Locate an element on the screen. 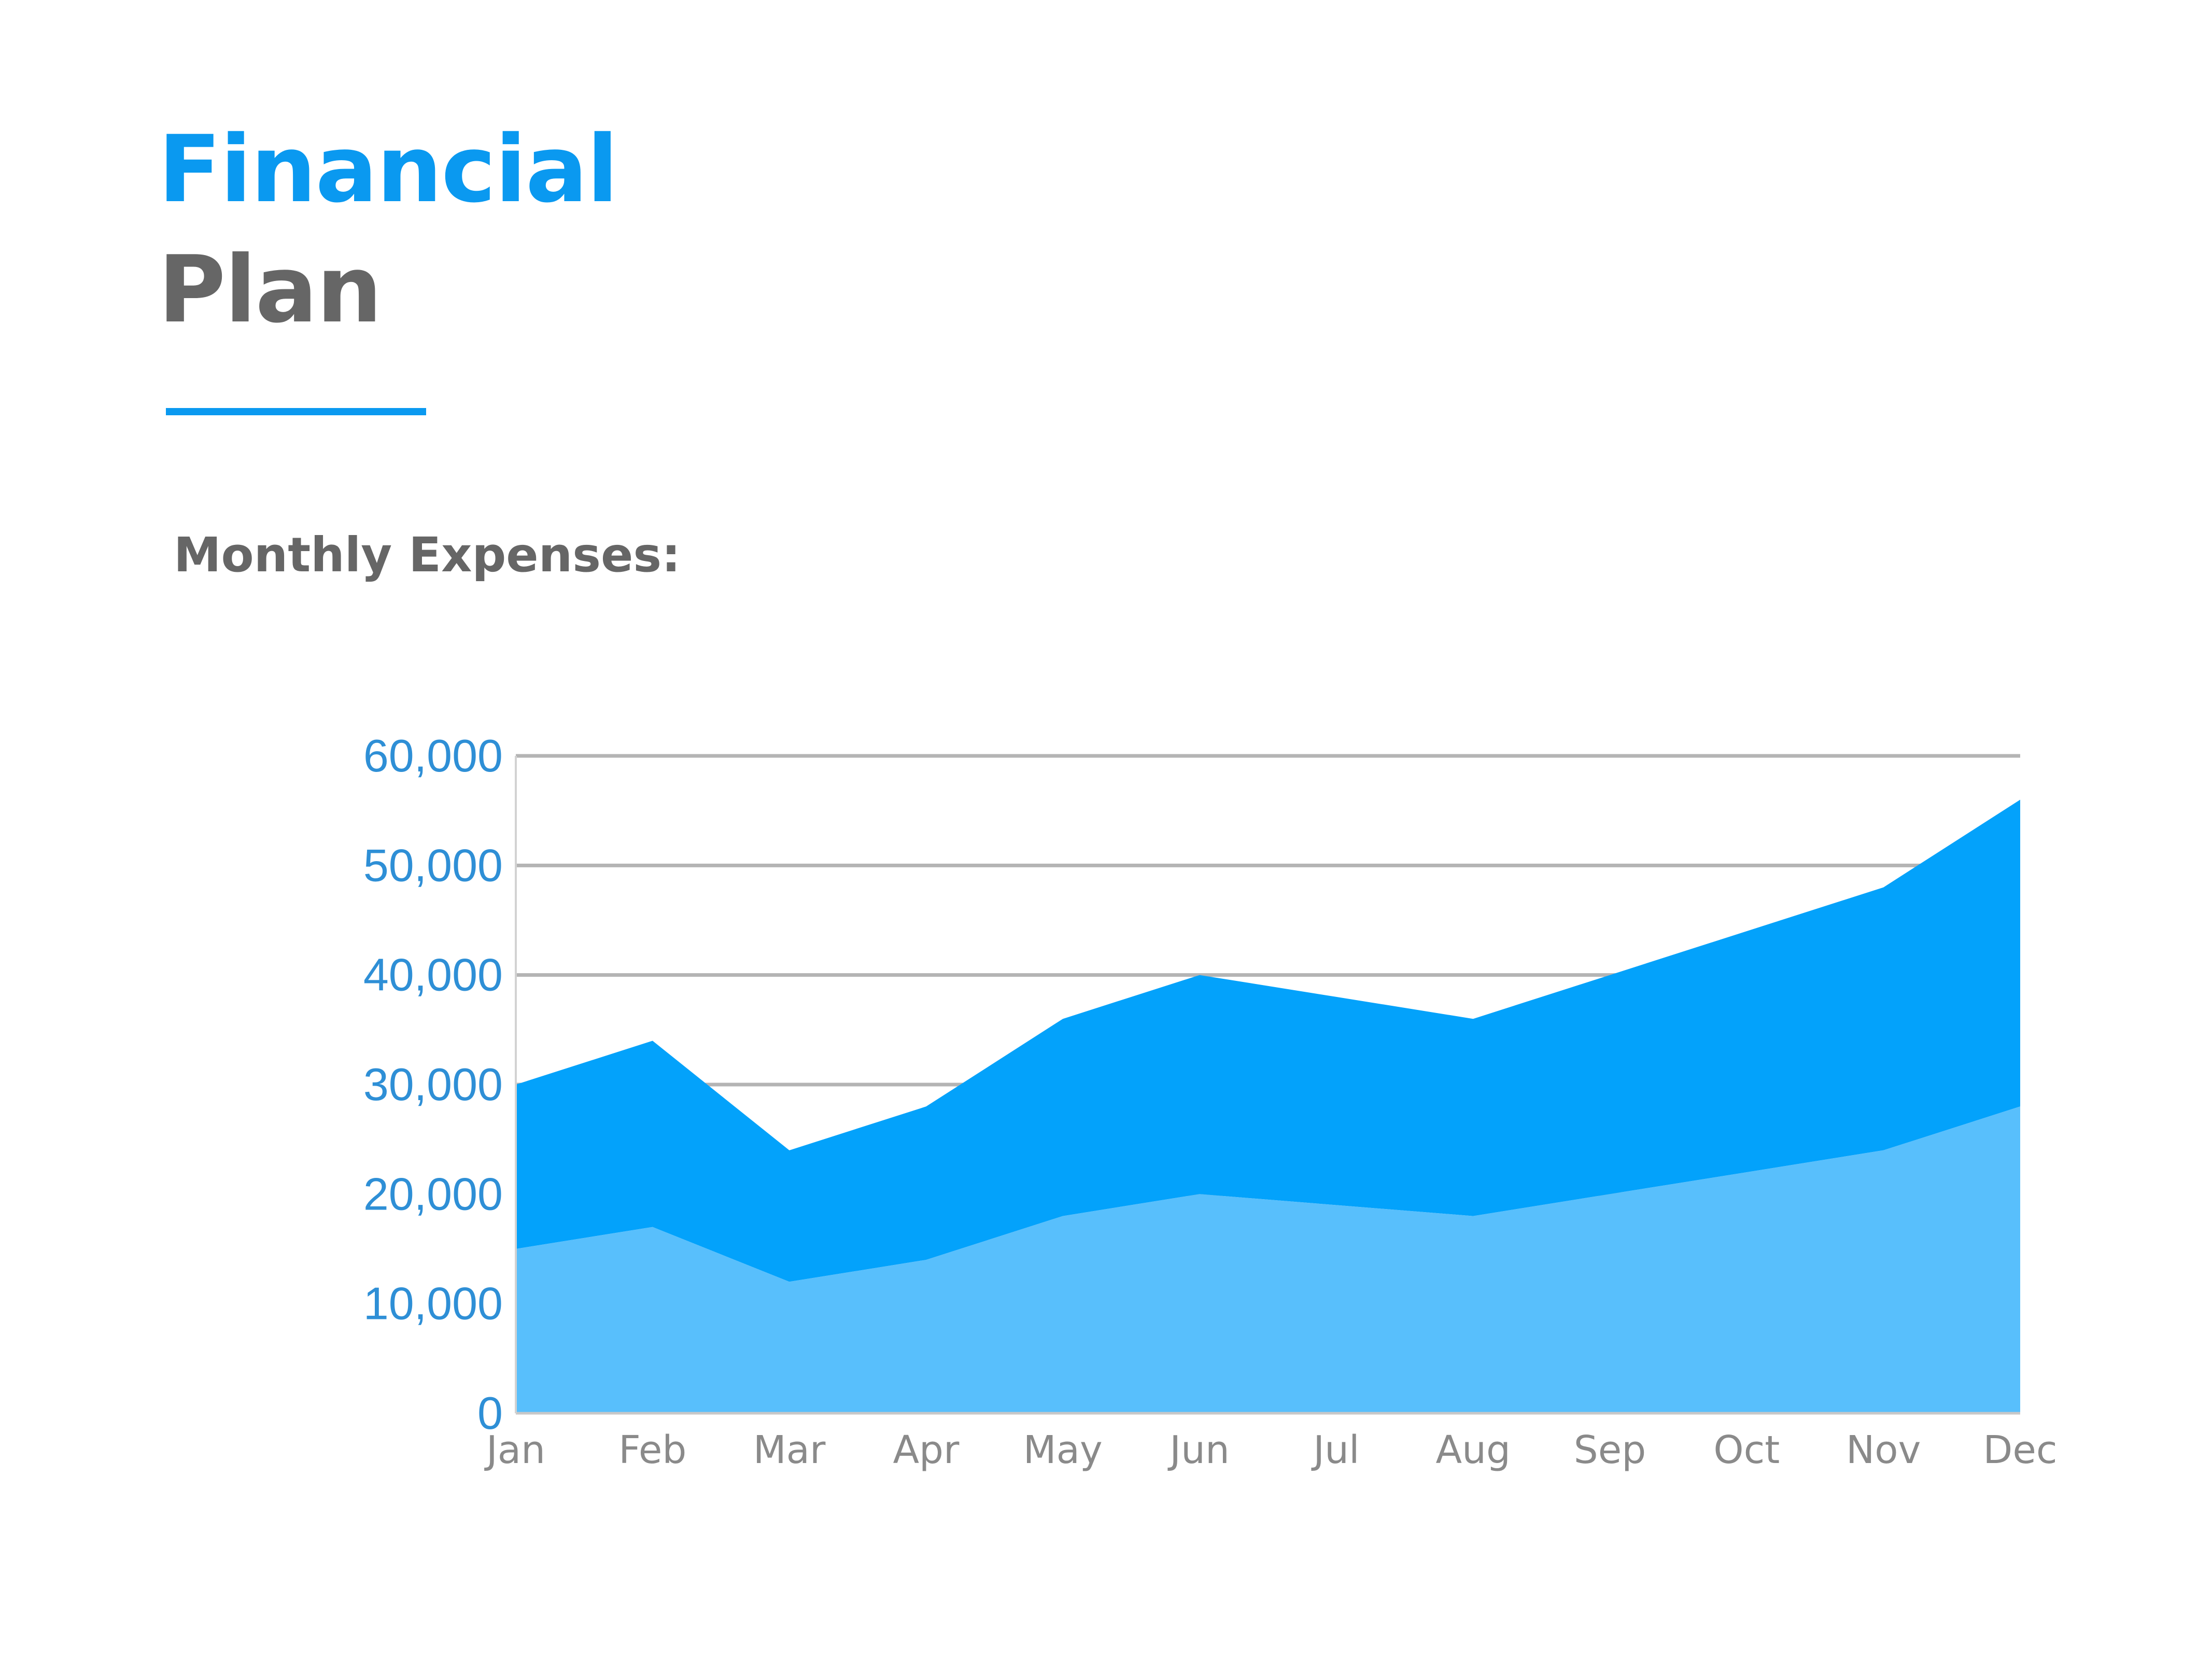 This screenshot has width=2212, height=1659. x-tick-label: Aug is located at coordinates (1473, 1450).